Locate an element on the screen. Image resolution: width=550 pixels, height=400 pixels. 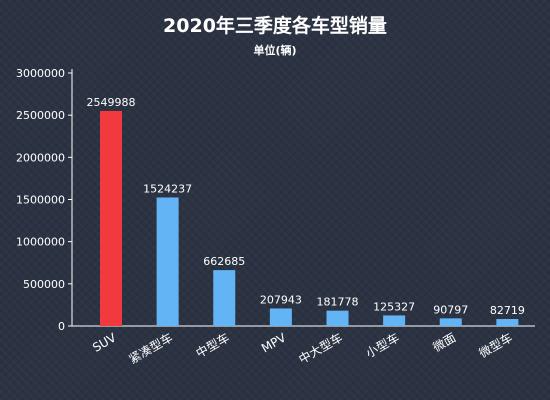
x-tick-label: 中型车 is located at coordinates (212, 345).